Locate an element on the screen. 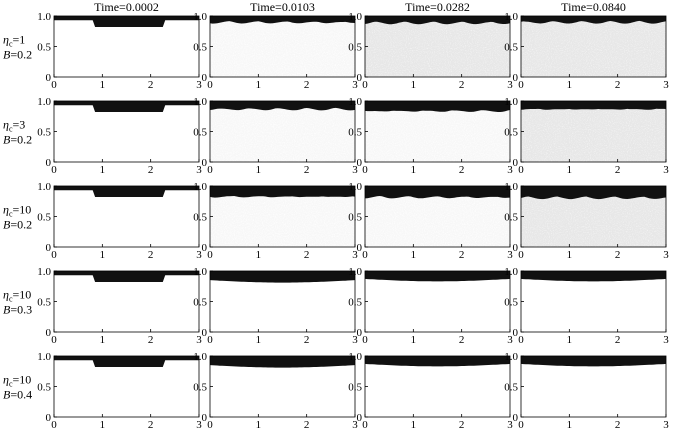 This screenshot has height=429, width=700. column-title: Time=0.0282 is located at coordinates (437, 7).